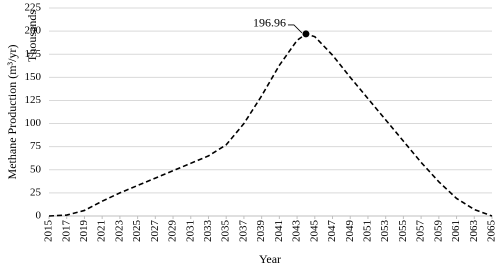  I want to click on x-tick-label: 2047, so click(332, 231).